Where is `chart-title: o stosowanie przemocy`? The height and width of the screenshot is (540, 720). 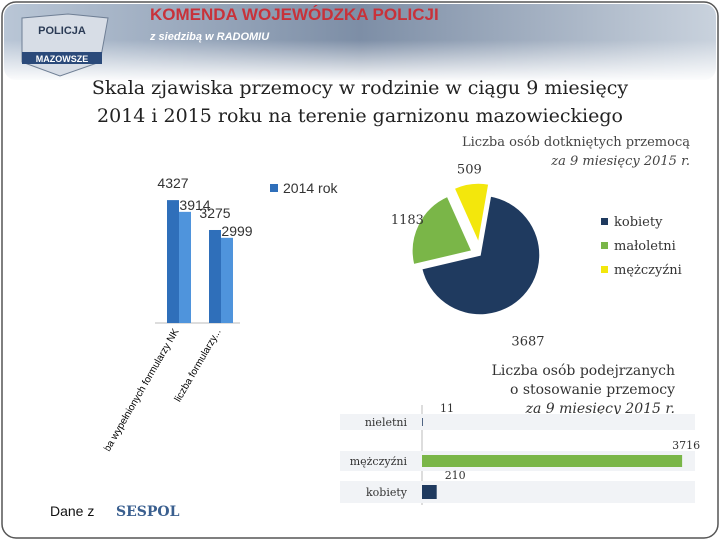
chart-title: o stosowanie przemocy is located at coordinates (592, 390).